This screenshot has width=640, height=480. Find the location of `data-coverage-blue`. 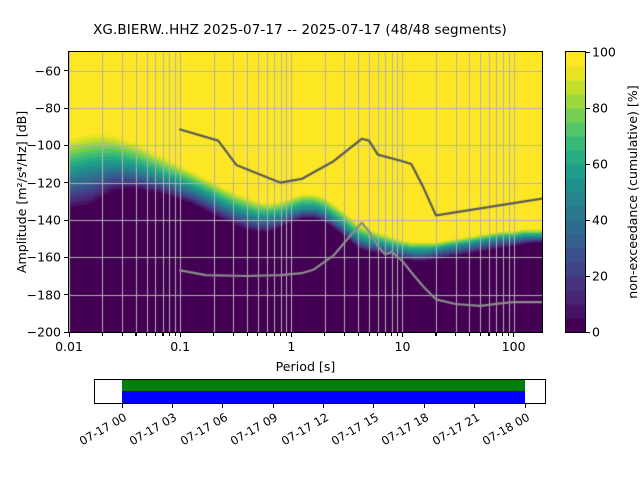

data-coverage-blue is located at coordinates (323, 397).